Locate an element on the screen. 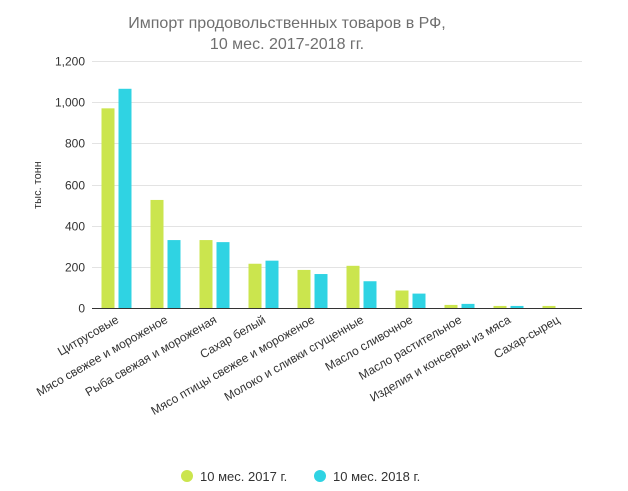 Image resolution: width=628 pixels, height=491 pixels. chart-subtitle: 10 мес. 2017-2018 гг. is located at coordinates (287, 44).